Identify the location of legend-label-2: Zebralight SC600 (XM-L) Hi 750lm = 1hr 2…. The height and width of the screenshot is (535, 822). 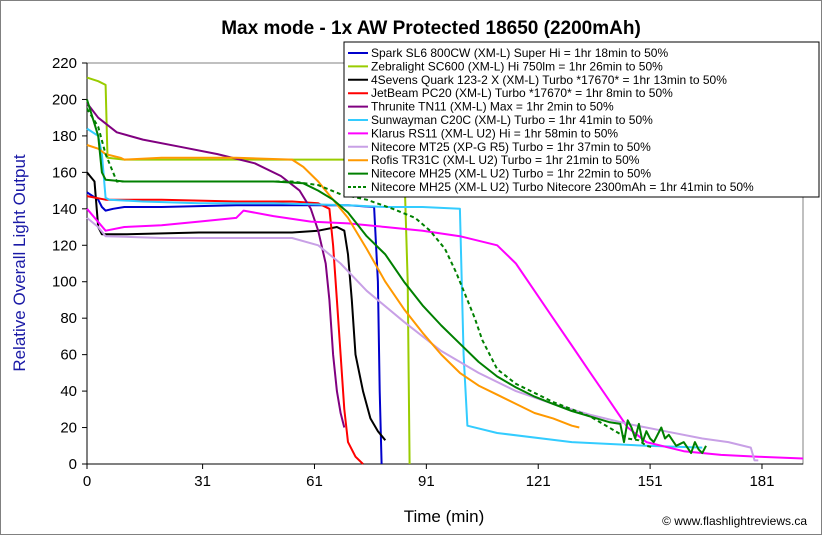
(517, 66).